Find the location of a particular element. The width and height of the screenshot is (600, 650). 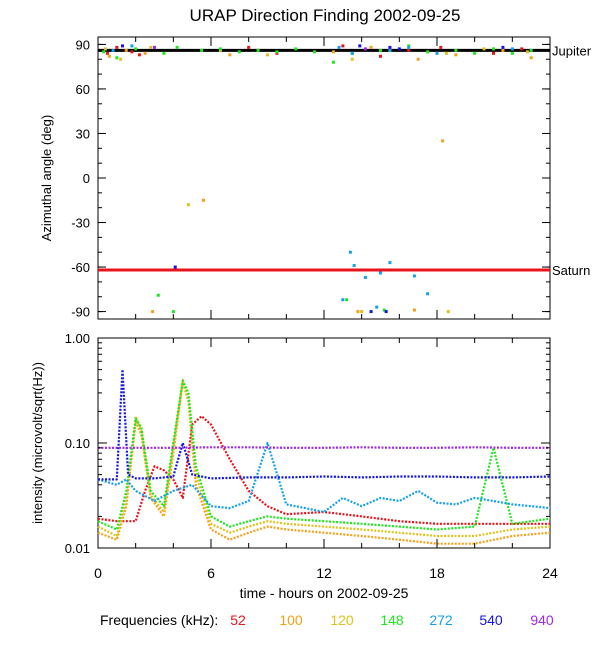

x-tick-label: 18 is located at coordinates (437, 573).